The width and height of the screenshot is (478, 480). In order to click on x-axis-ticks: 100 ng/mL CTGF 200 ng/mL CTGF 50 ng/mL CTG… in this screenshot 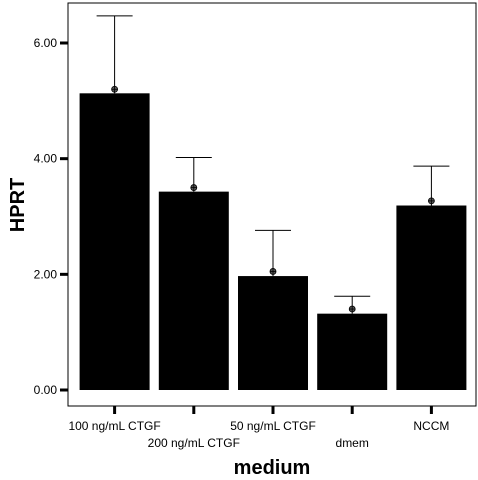, I will do `click(258, 428)`.